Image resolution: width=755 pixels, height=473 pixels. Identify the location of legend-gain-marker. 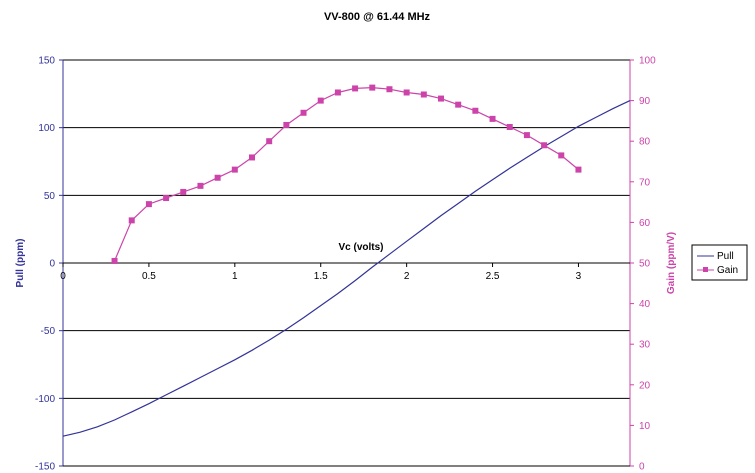
(705, 269).